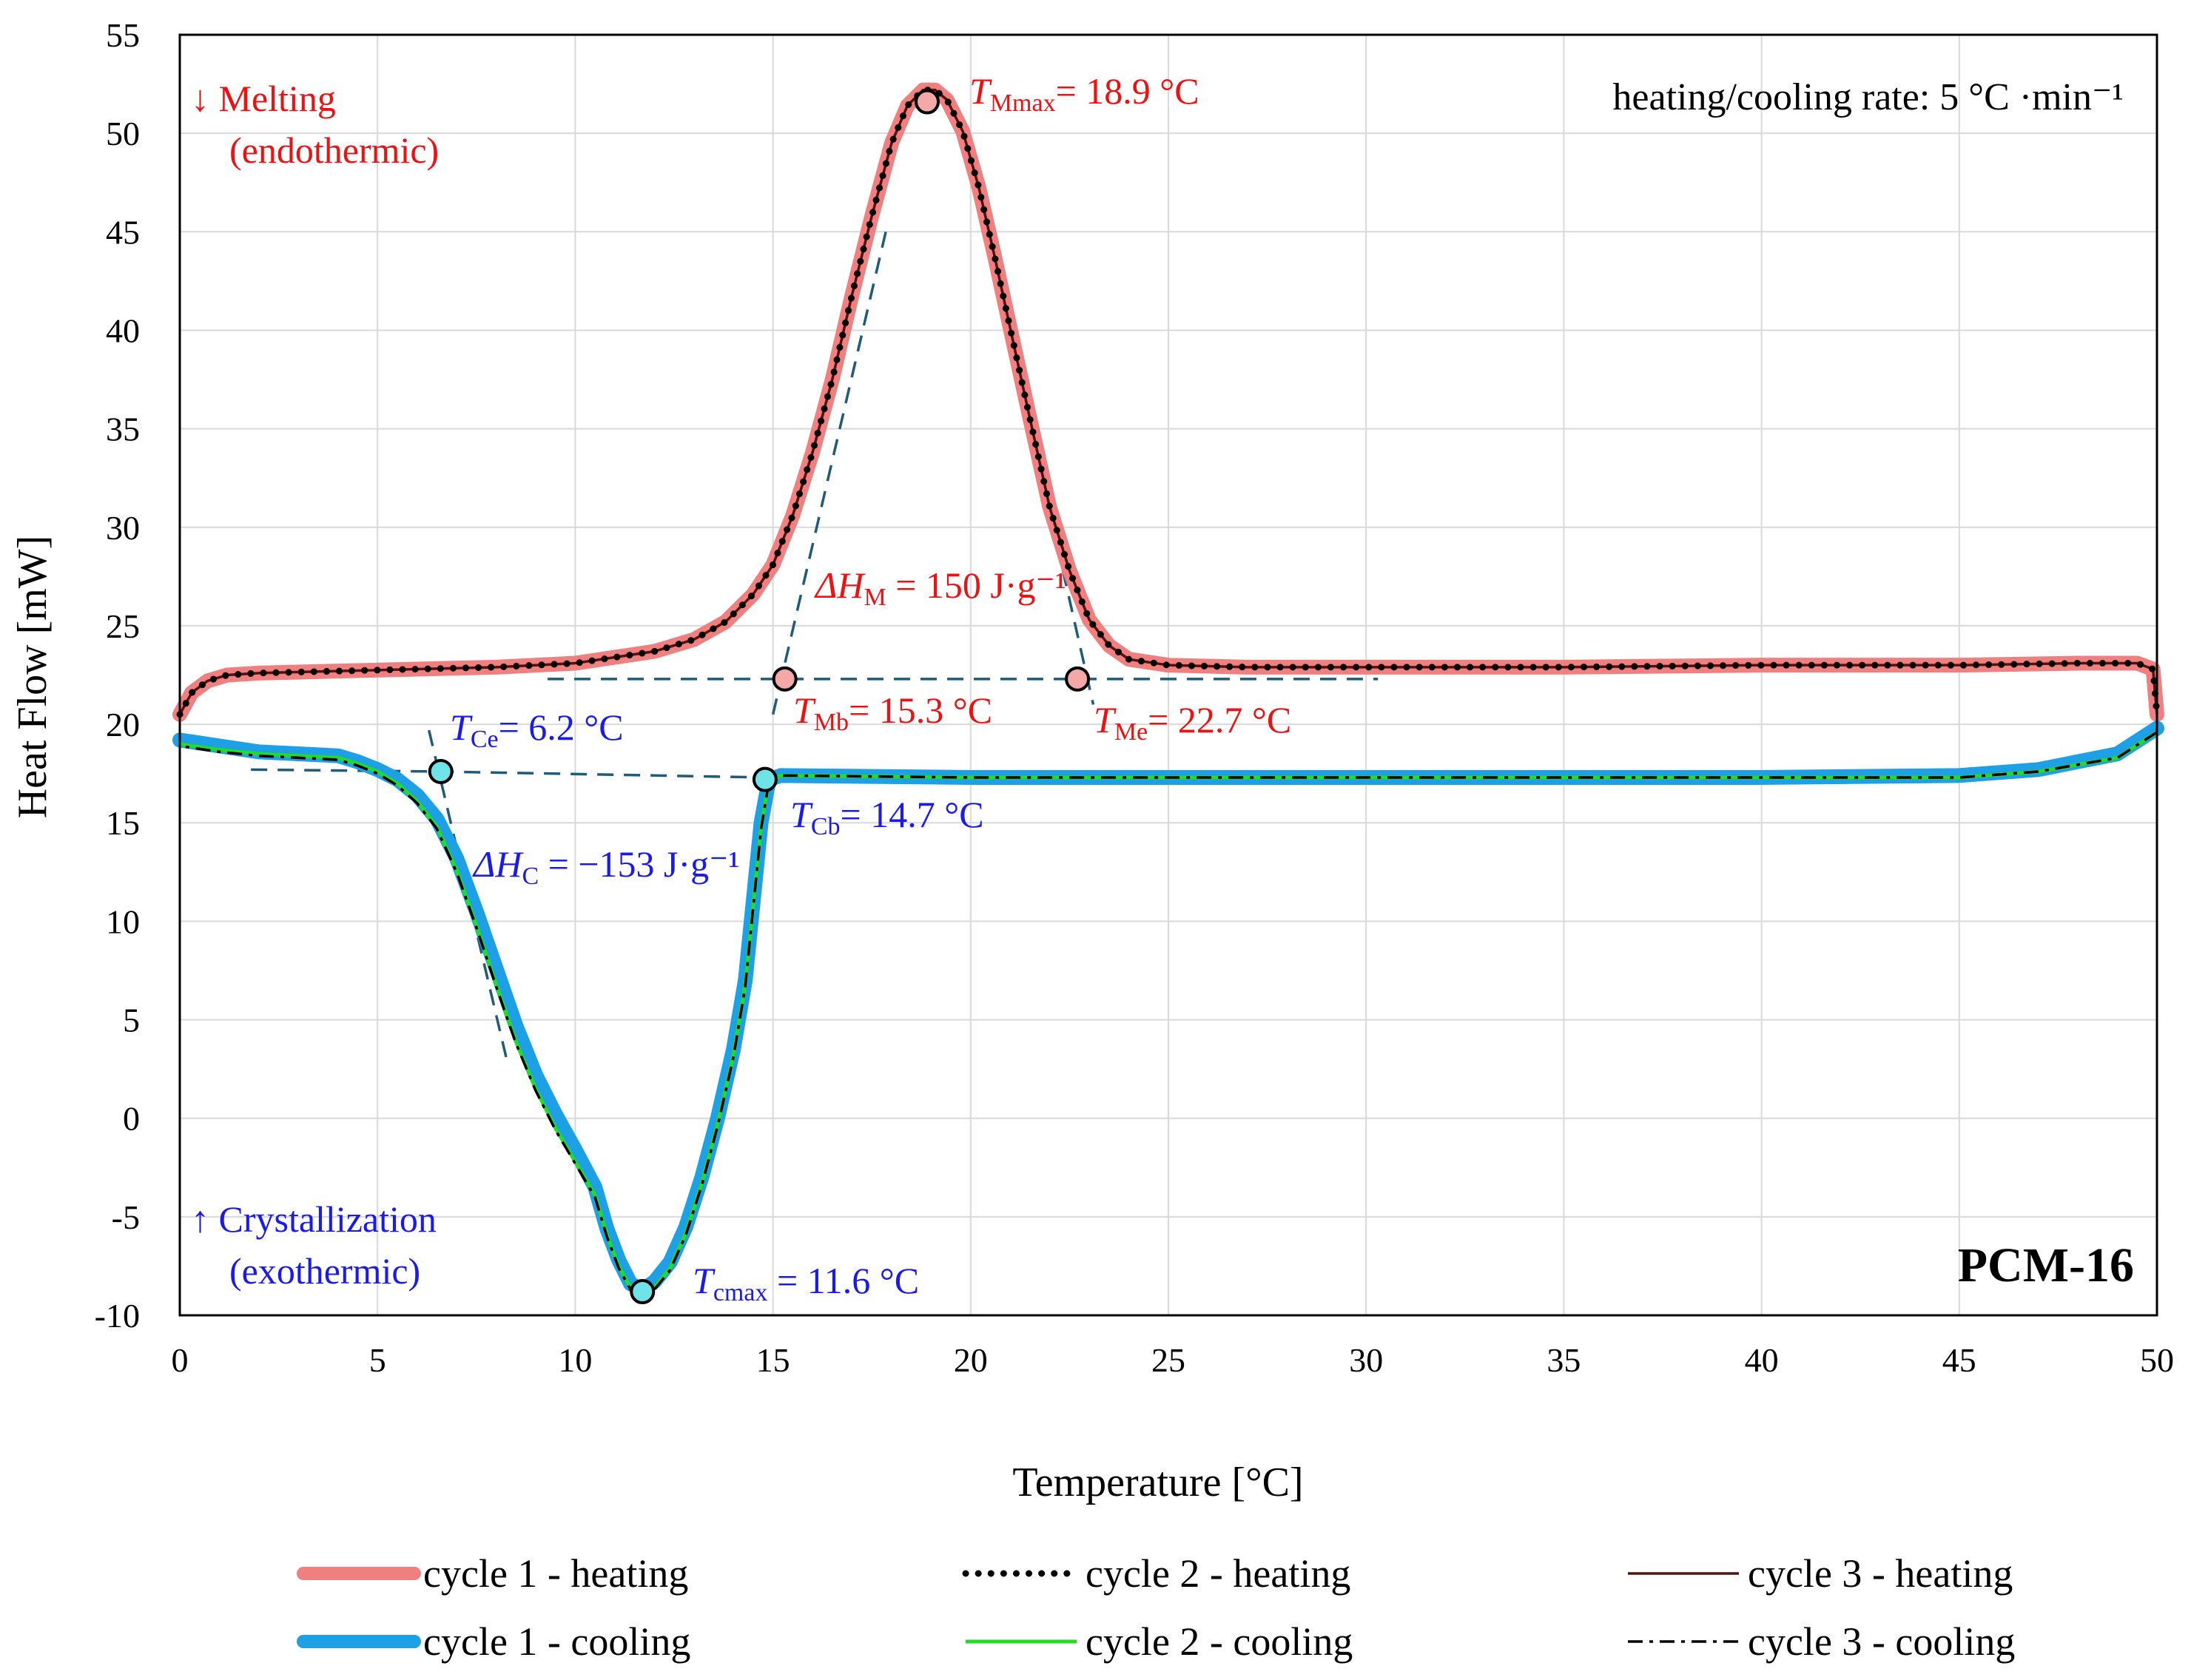 The height and width of the screenshot is (1680, 2191). I want to click on y-tick-label: -5, so click(126, 1217).